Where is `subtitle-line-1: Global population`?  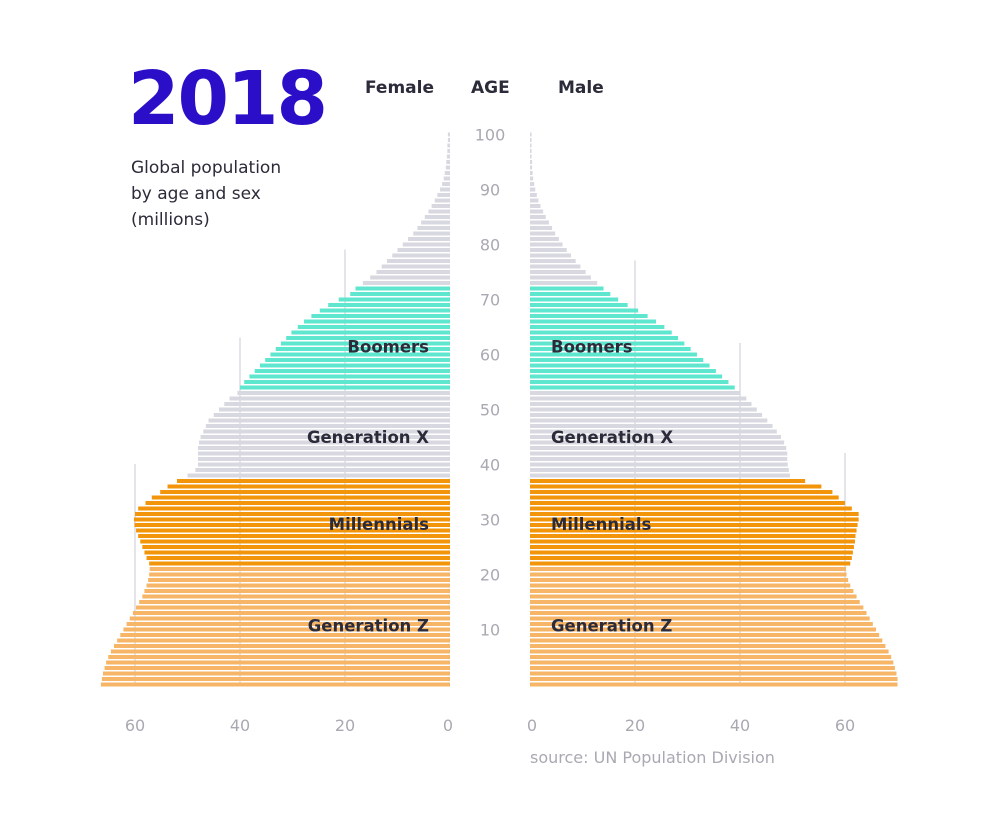
subtitle-line-1: Global population is located at coordinates (206, 168).